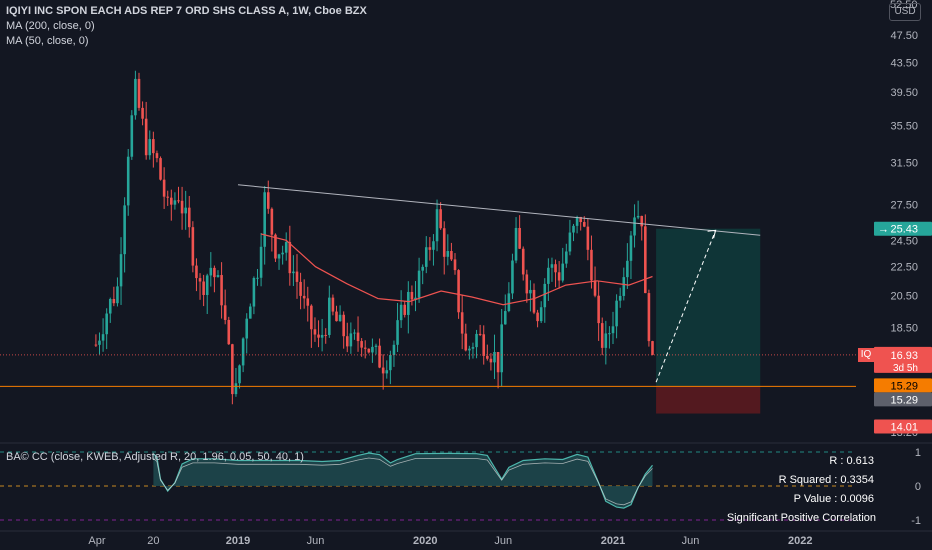 This screenshot has height=550, width=932. What do you see at coordinates (238, 541) in the screenshot?
I see `time-tick-label: 2019` at bounding box center [238, 541].